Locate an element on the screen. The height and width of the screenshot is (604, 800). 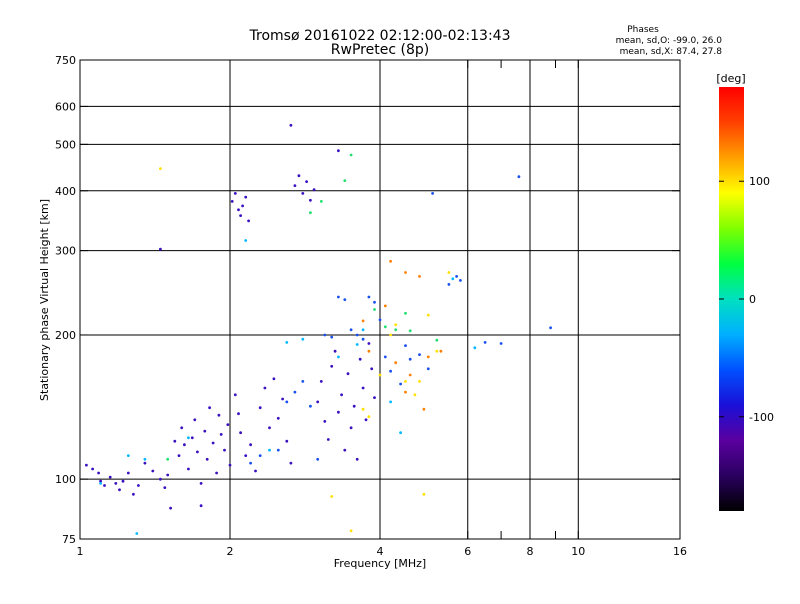
colorbar-tick-label: 100 is located at coordinates (759, 181).